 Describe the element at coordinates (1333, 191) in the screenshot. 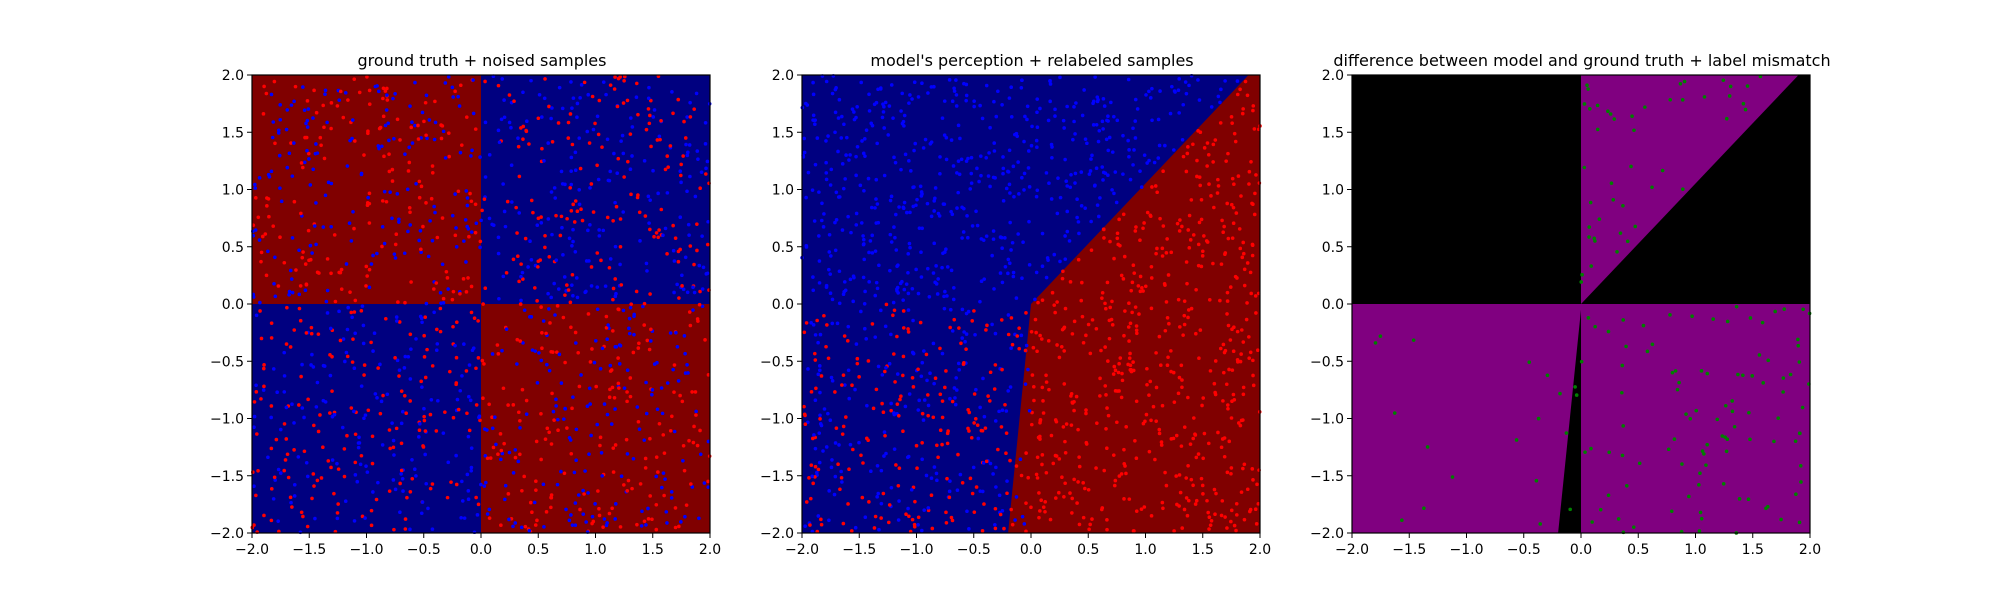

I see `y-tick-label: 1.0` at that location.